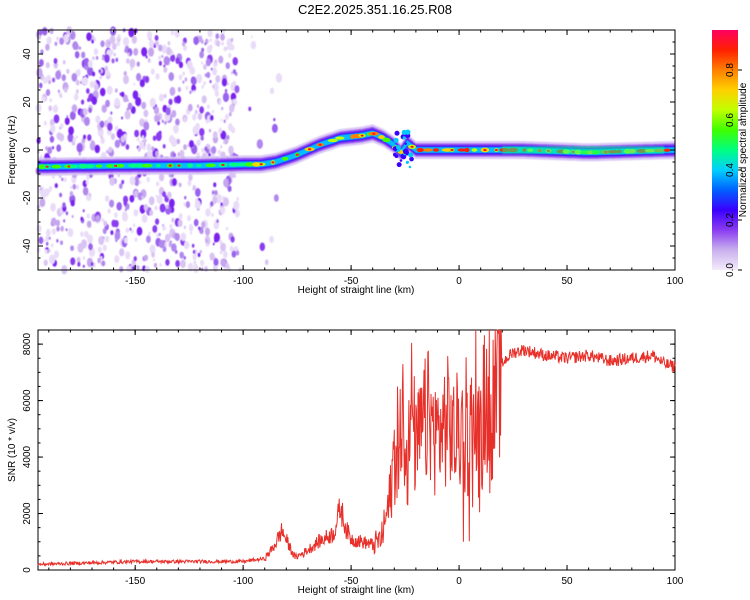  What do you see at coordinates (743, 149) in the screenshot?
I see `colorbar-label: Normalized spectral amplitude` at bounding box center [743, 149].